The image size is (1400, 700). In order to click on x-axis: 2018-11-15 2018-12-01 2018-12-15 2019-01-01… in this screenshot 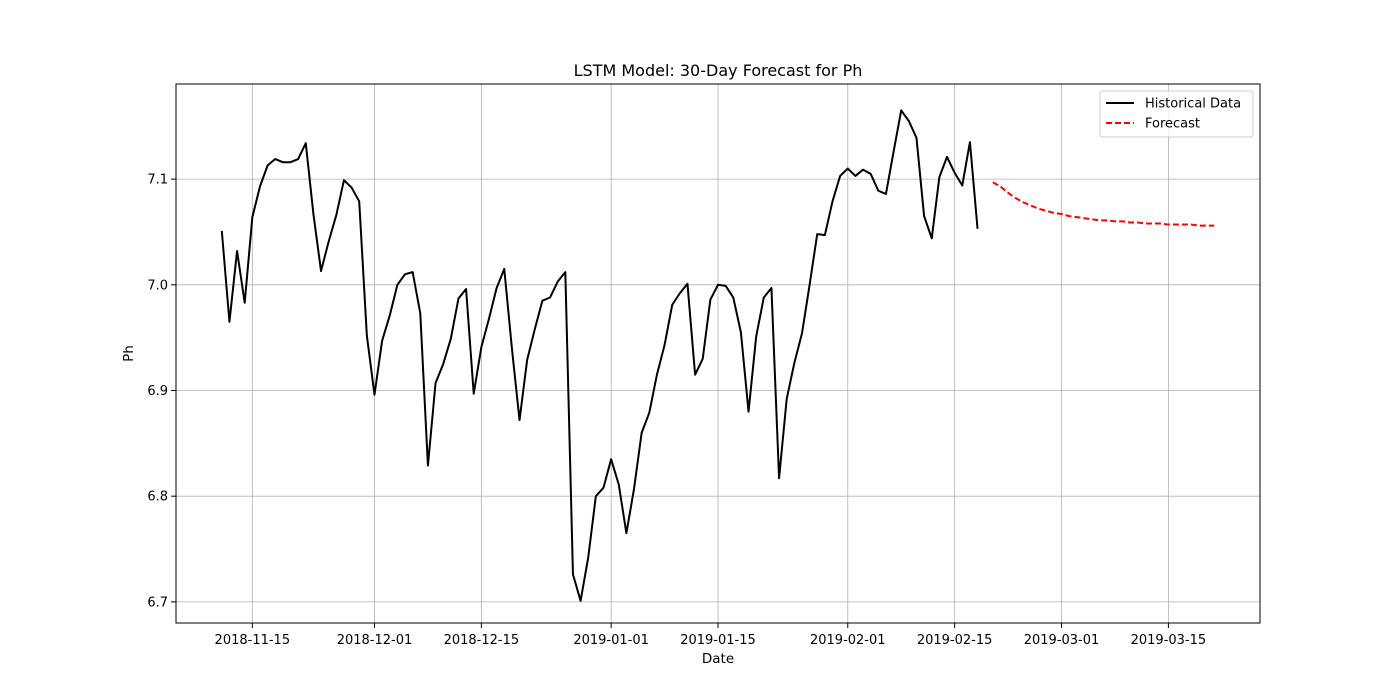, I will do `click(711, 635)`.